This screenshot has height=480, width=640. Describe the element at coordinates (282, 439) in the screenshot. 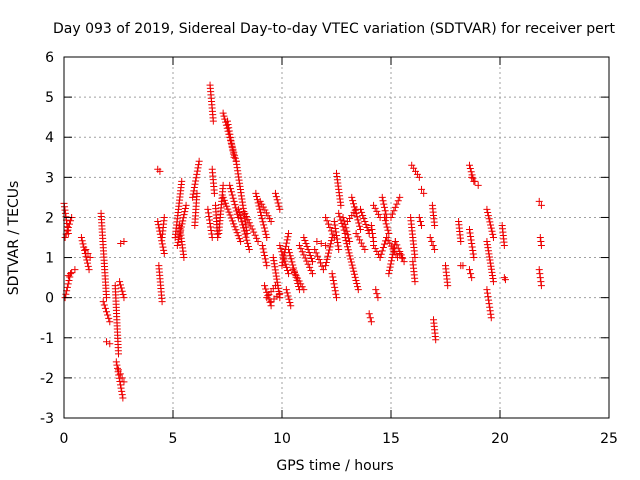

I see `x-tick-label: 10` at that location.